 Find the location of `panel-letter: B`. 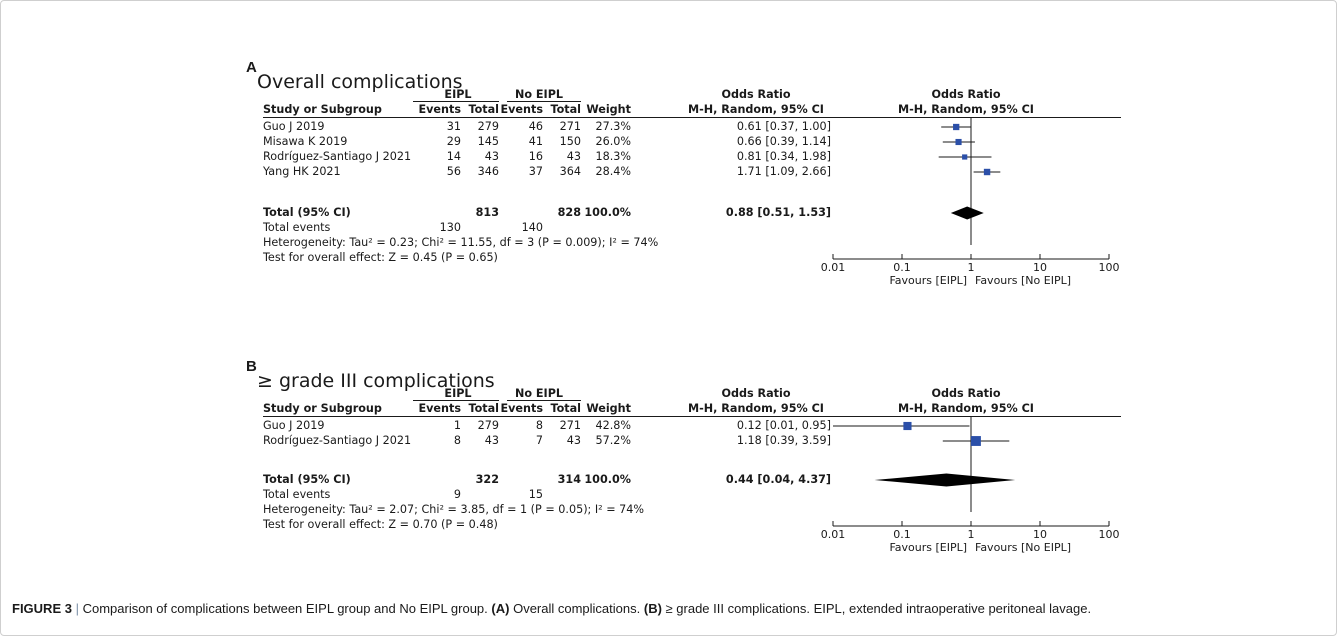

panel-letter: B is located at coordinates (251, 366).